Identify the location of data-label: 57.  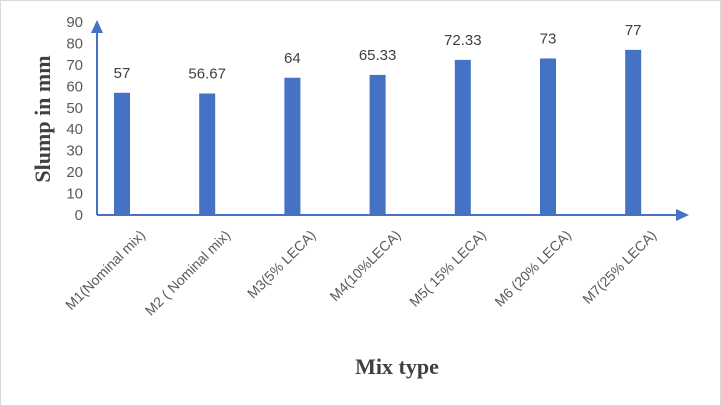
(122, 73).